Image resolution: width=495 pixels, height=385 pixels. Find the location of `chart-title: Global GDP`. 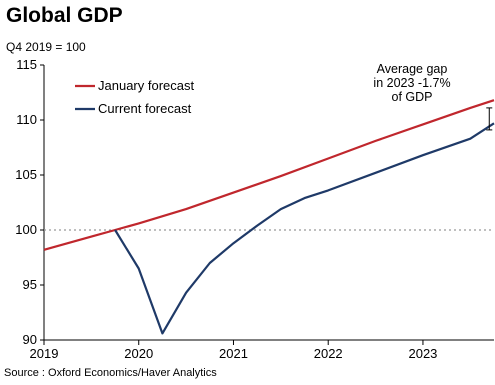

chart-title: Global GDP is located at coordinates (64, 15).